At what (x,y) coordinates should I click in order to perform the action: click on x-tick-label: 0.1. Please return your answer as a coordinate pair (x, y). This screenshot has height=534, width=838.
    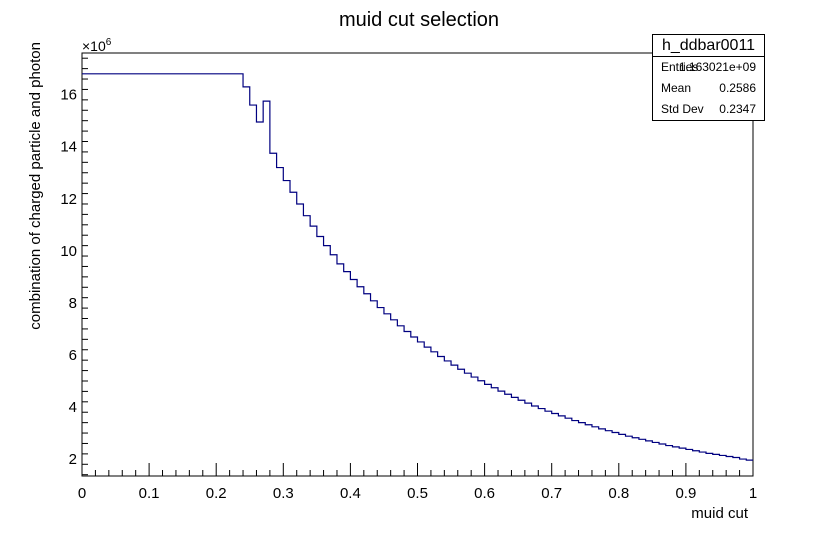
    Looking at the image, I should click on (149, 493).